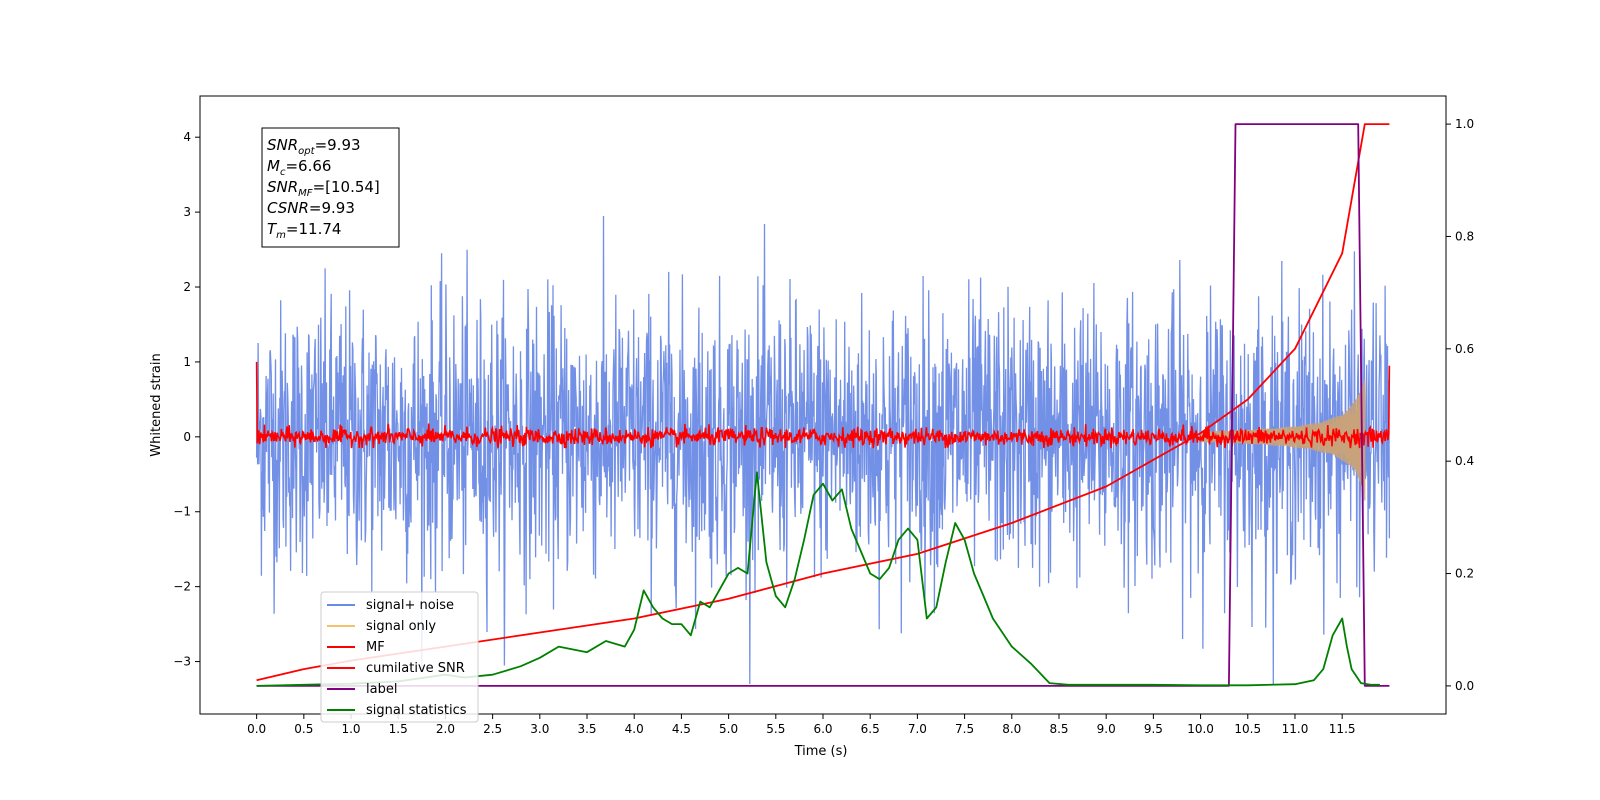  Describe the element at coordinates (182, 512) in the screenshot. I see `y-tick-label: −1` at that location.